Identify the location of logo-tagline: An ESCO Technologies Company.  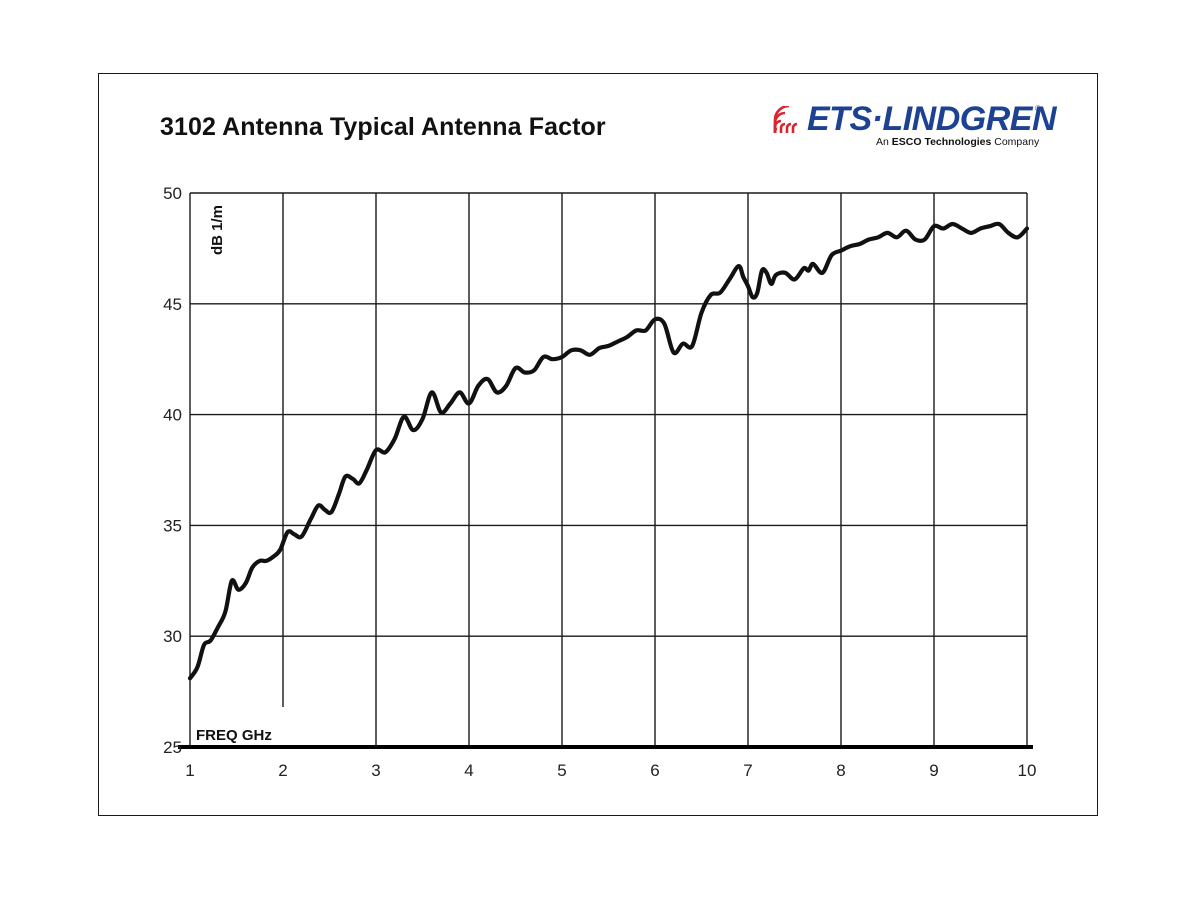
(957, 142).